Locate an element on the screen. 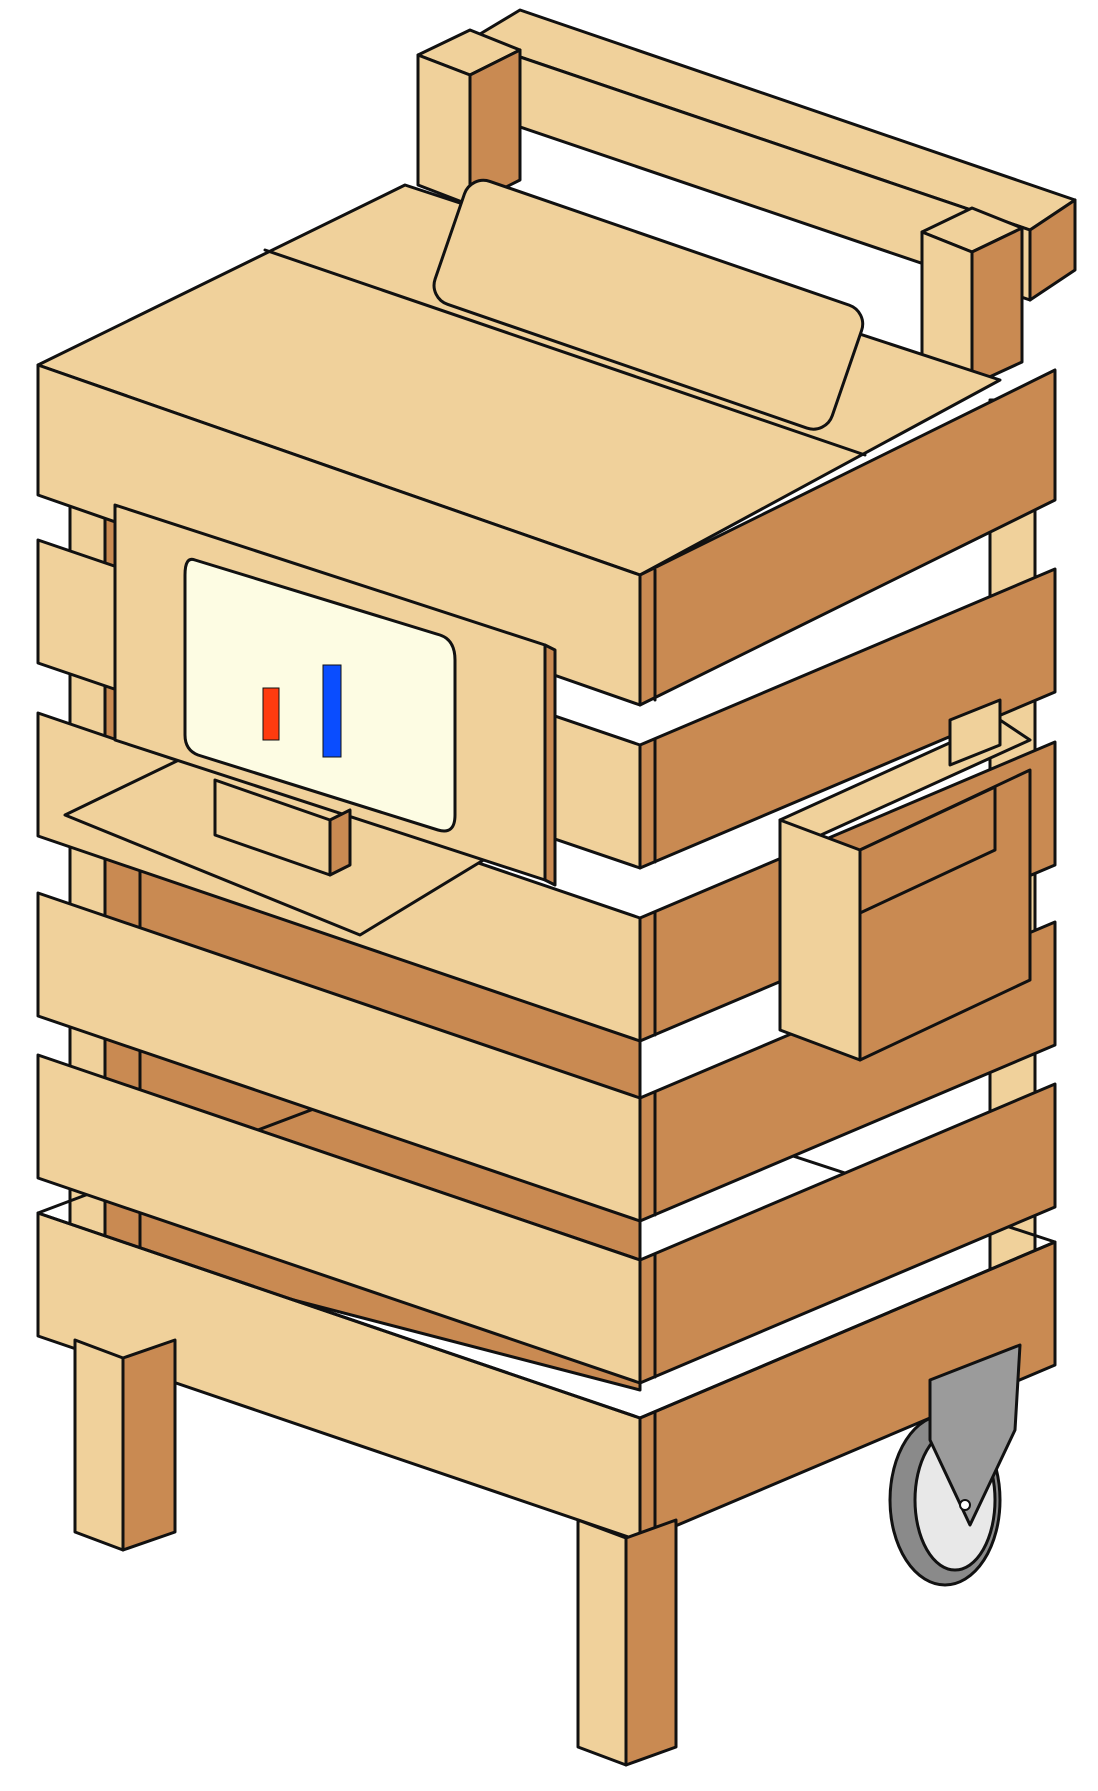  slat-1-side is located at coordinates (847, 718).